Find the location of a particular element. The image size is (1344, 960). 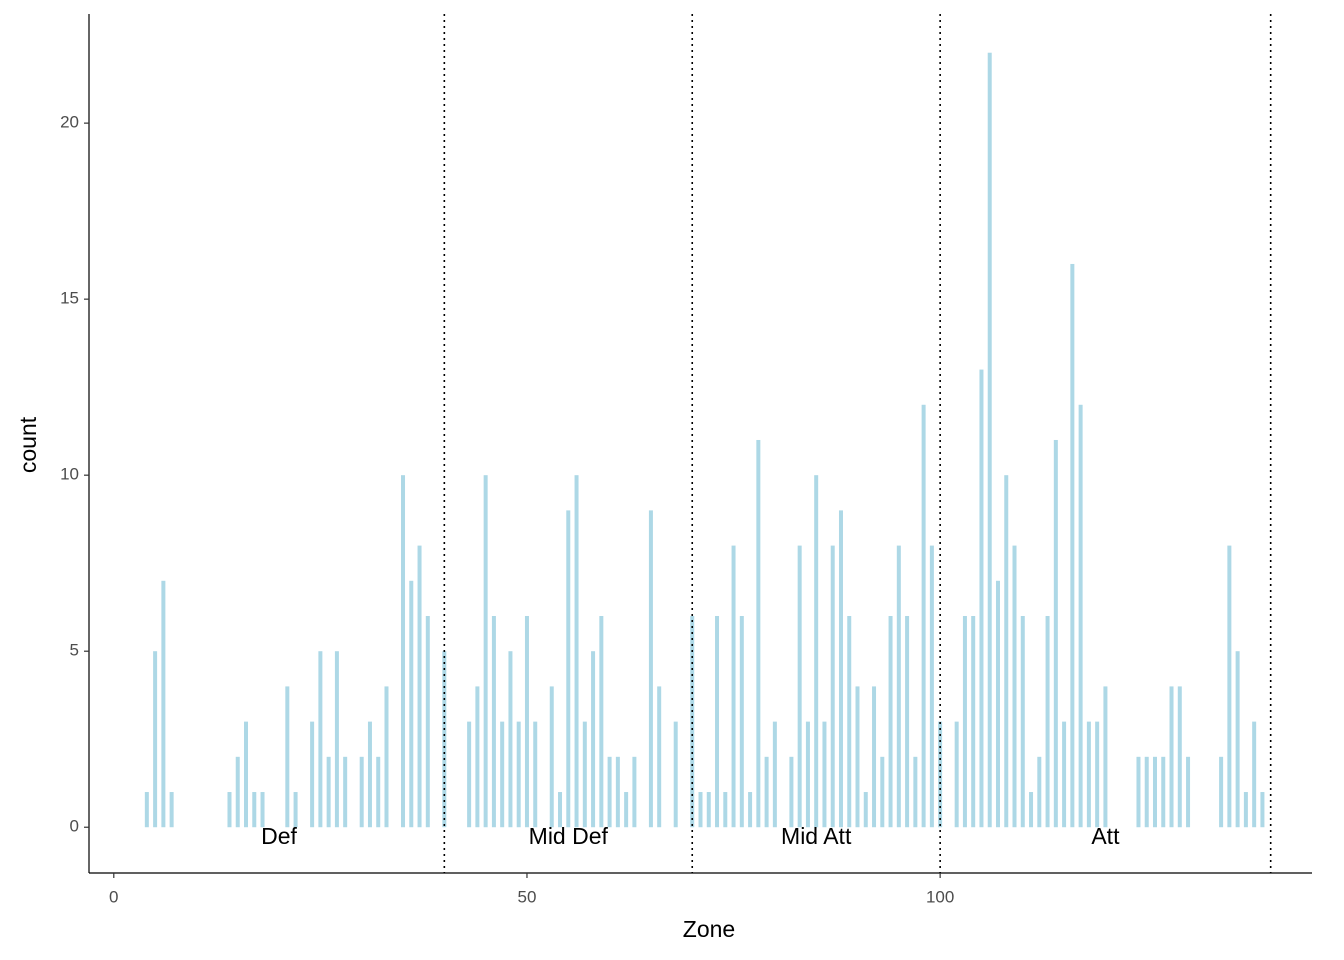

x-tick-label: 100 is located at coordinates (940, 896).